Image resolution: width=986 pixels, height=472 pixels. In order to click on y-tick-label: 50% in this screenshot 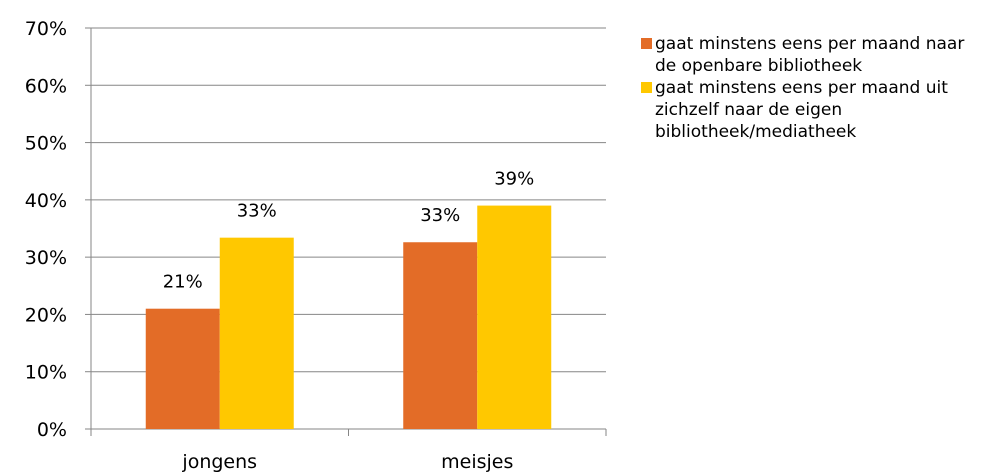, I will do `click(46, 144)`.